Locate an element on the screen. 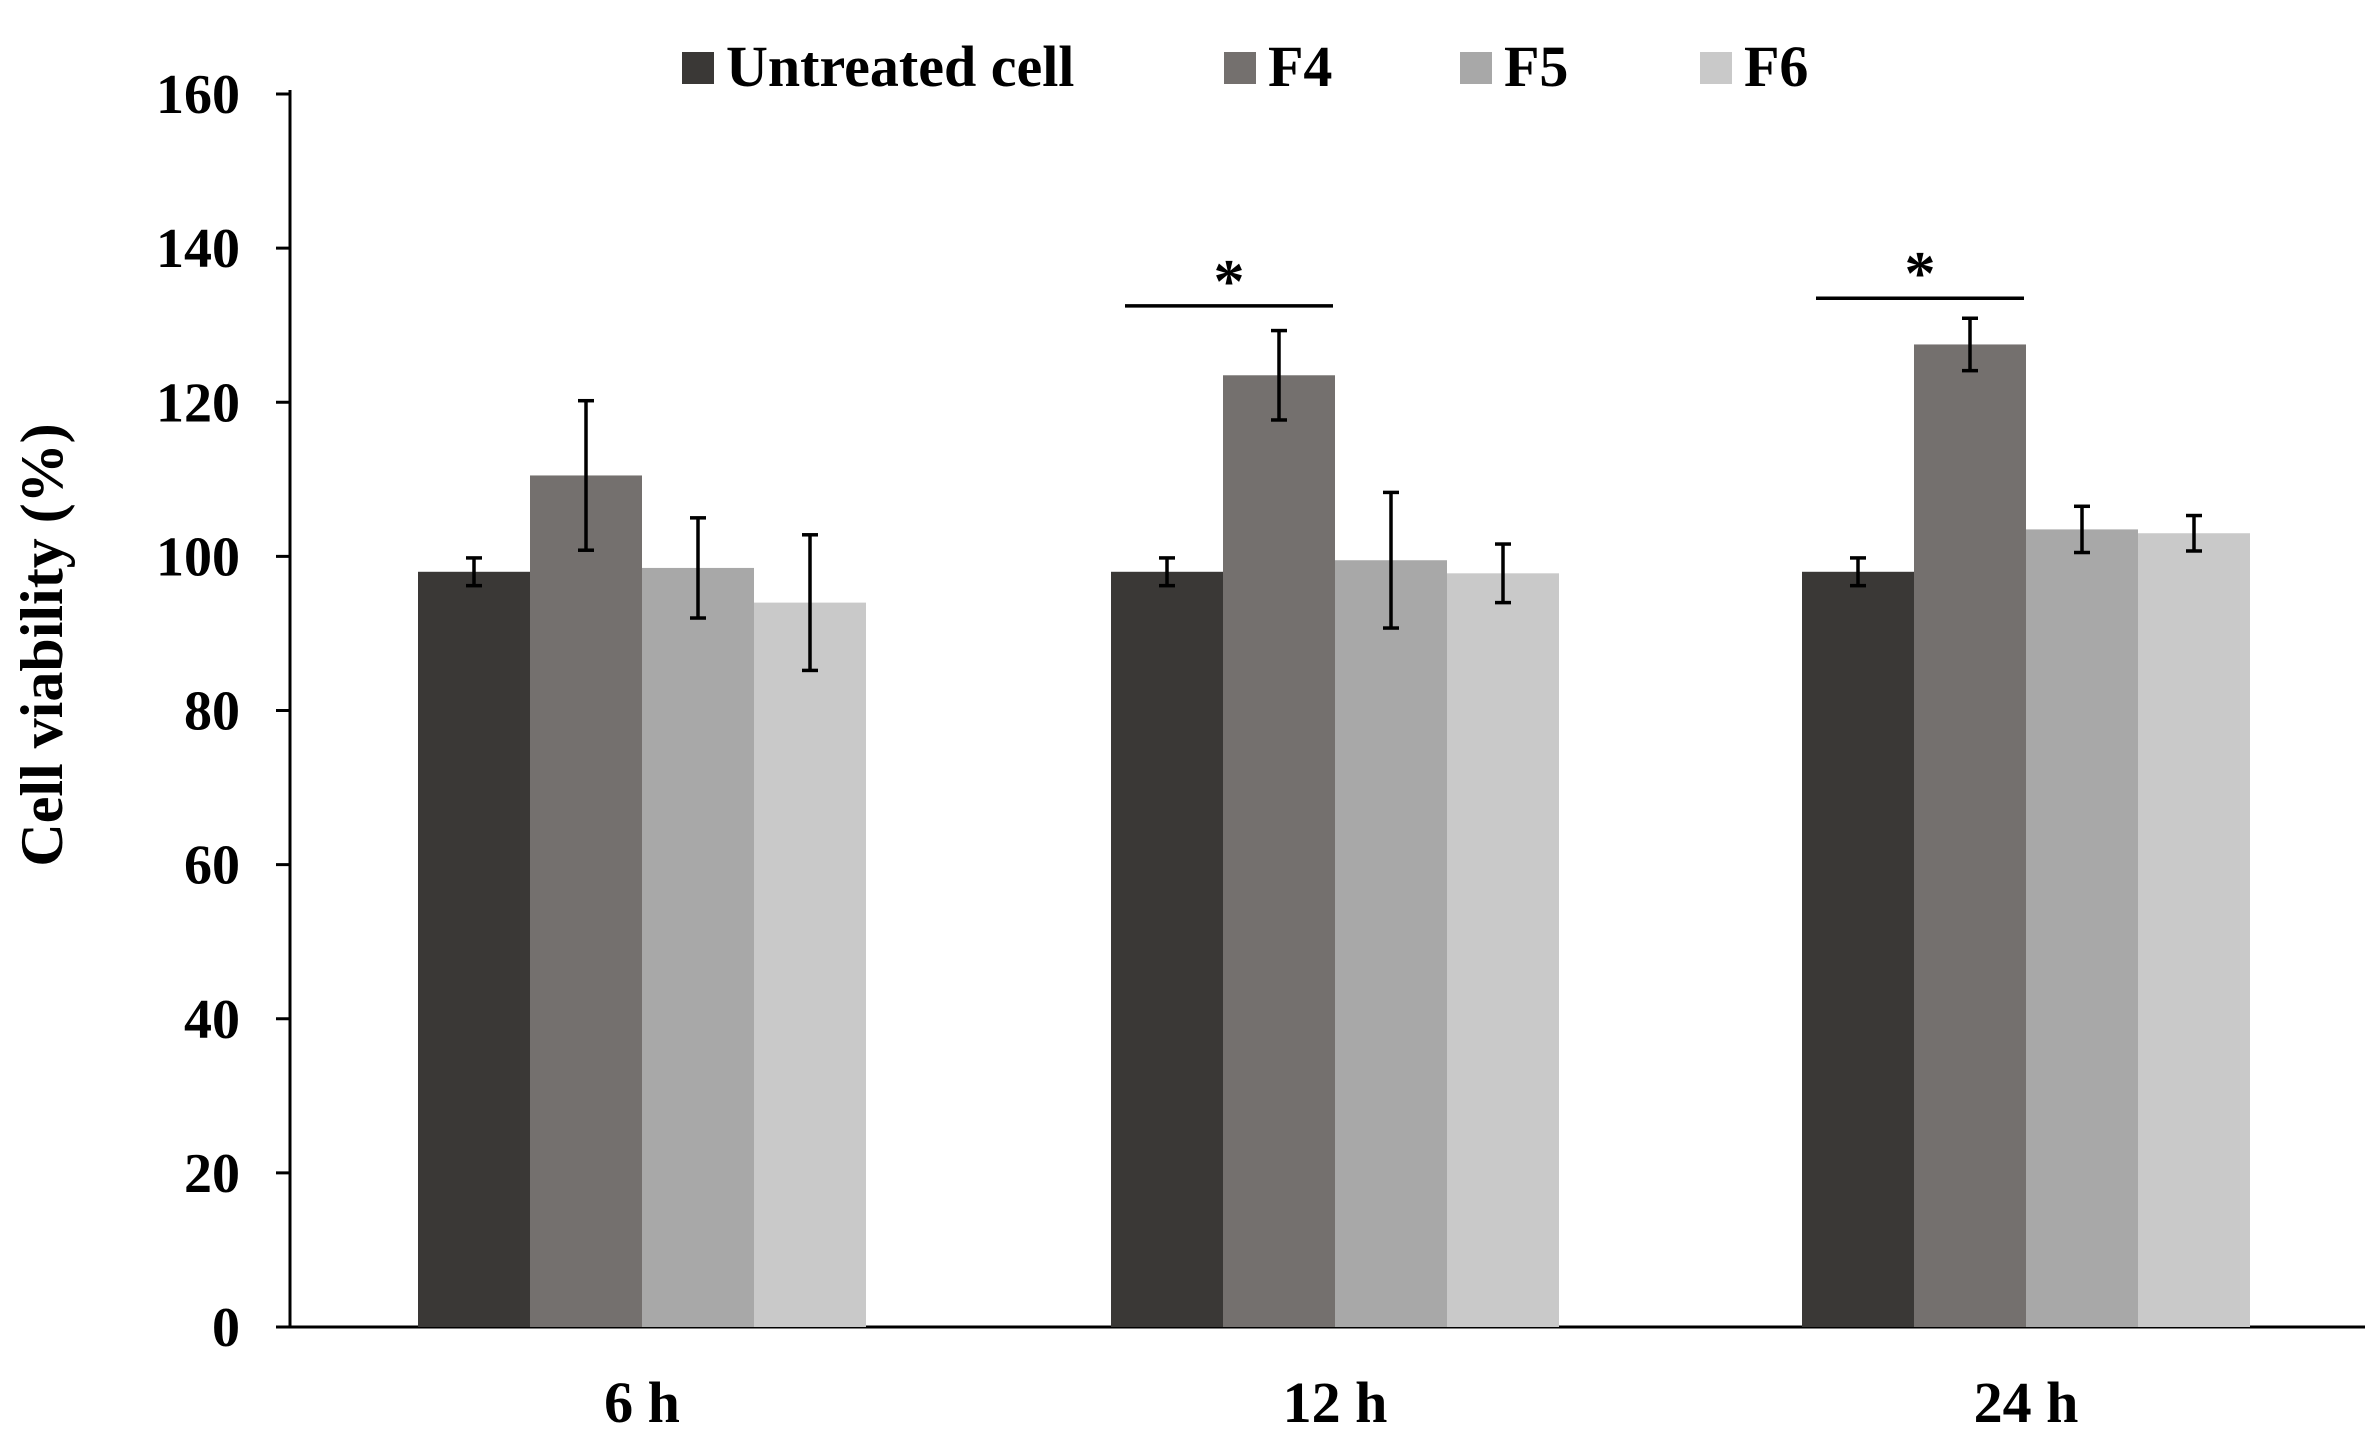 The image size is (2378, 1434). bar-untreated-cell-12h is located at coordinates (1167, 949).